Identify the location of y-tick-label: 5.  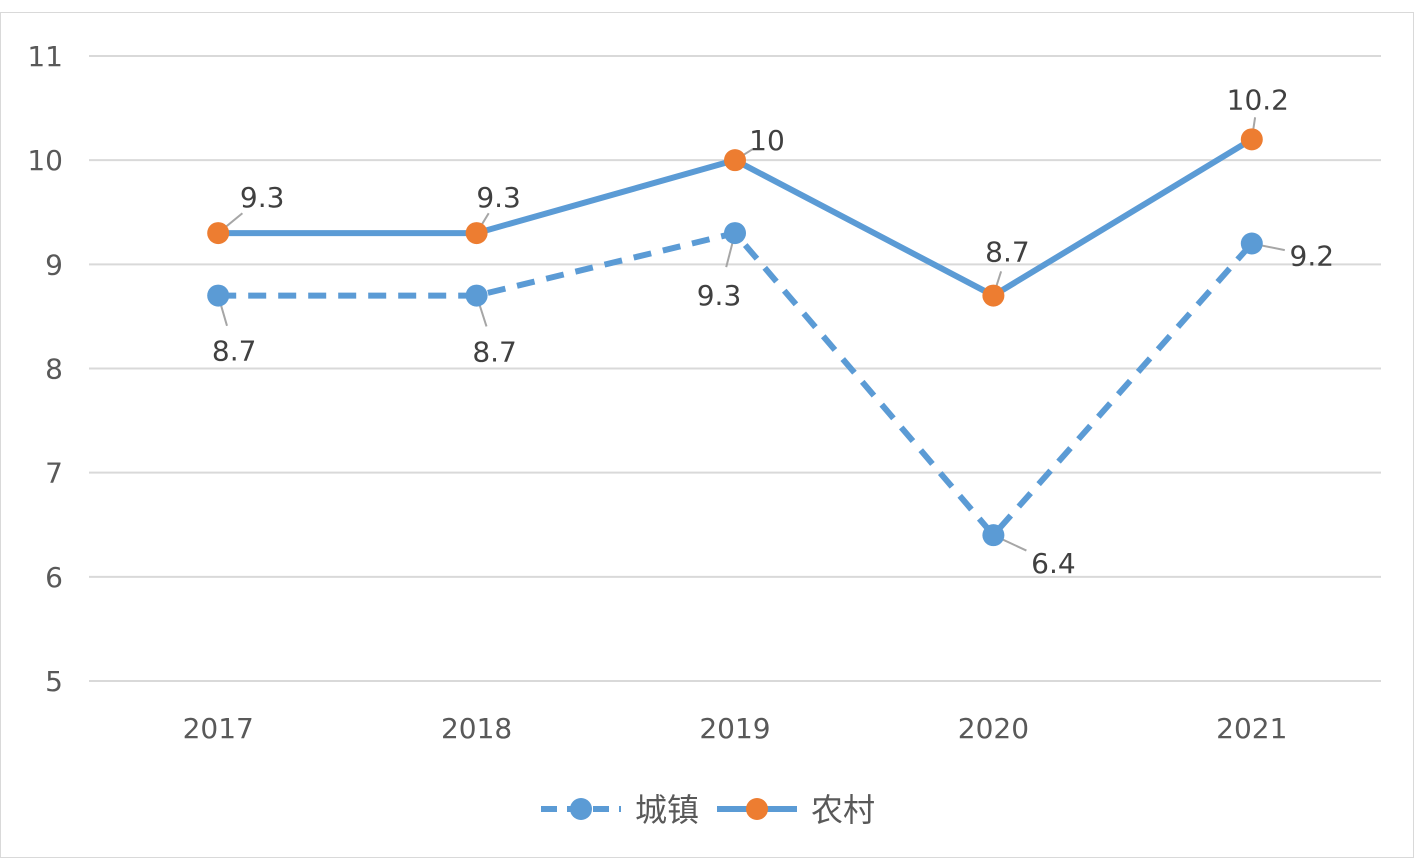
(54, 681).